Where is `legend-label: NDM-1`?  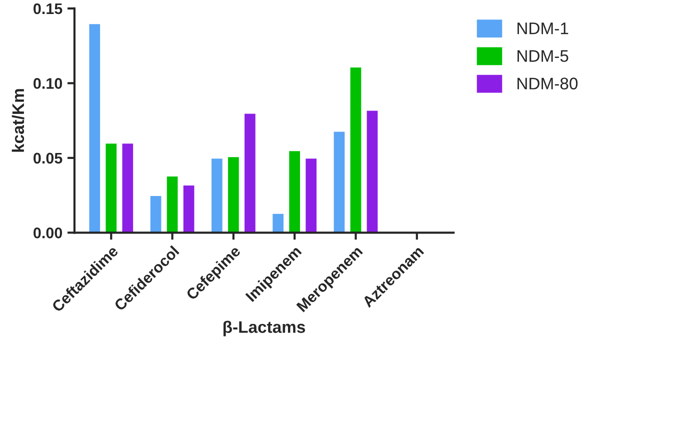
legend-label: NDM-1 is located at coordinates (543, 28).